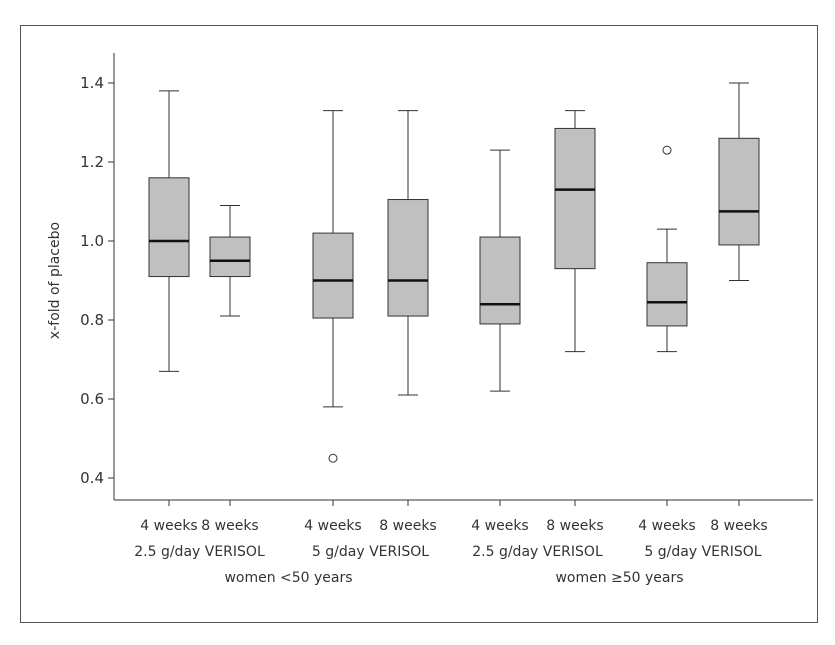  Describe the element at coordinates (55, 280) in the screenshot. I see `y-axis-title: x-fold of placebo` at that location.